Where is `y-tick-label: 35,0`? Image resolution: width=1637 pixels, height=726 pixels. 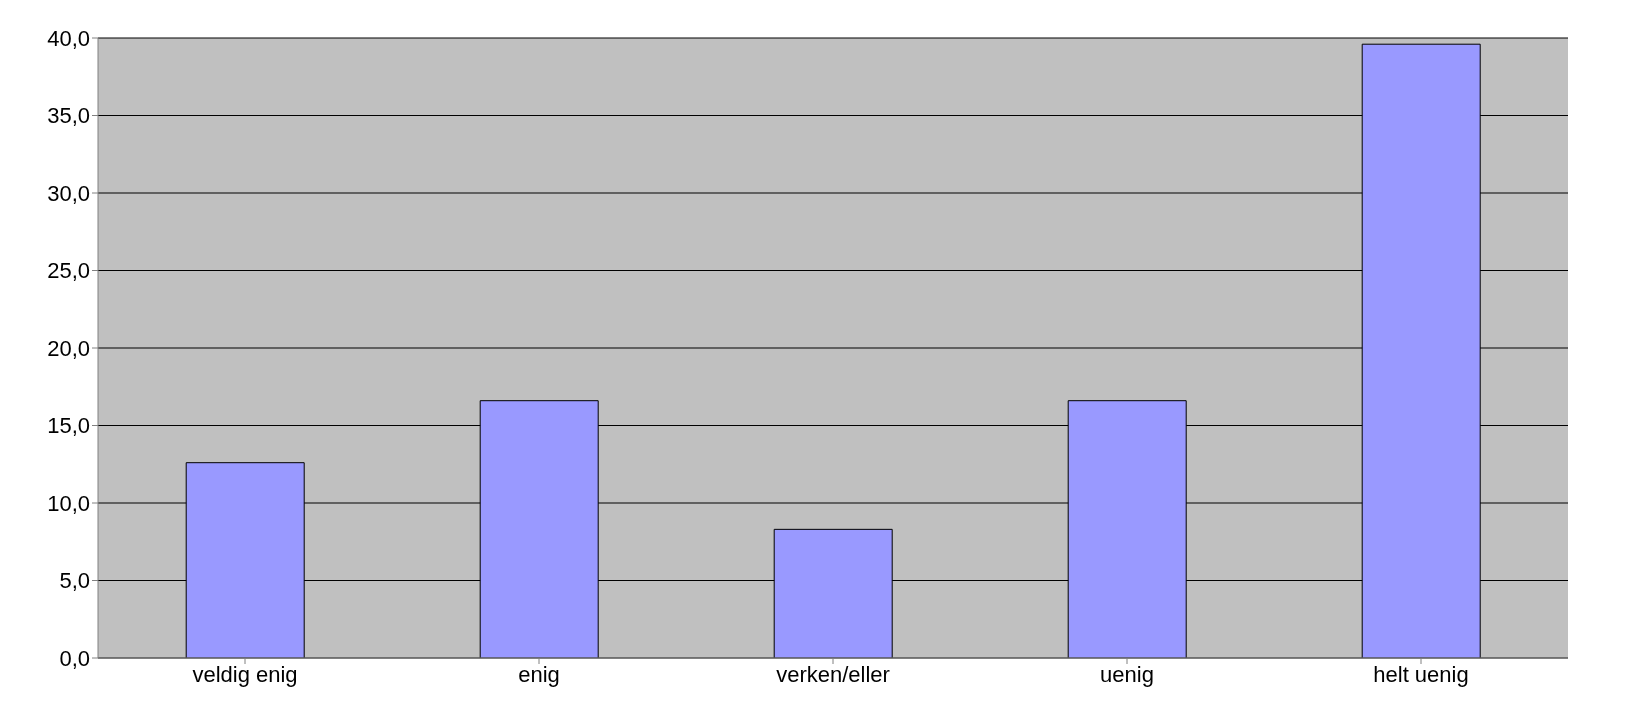
y-tick-label: 35,0 is located at coordinates (68, 116).